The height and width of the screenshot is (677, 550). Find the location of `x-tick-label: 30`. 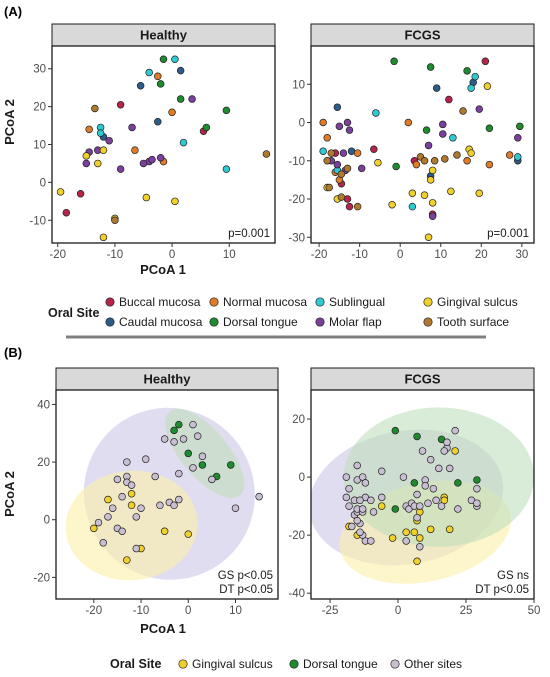

x-tick-label: 30 is located at coordinates (521, 255).